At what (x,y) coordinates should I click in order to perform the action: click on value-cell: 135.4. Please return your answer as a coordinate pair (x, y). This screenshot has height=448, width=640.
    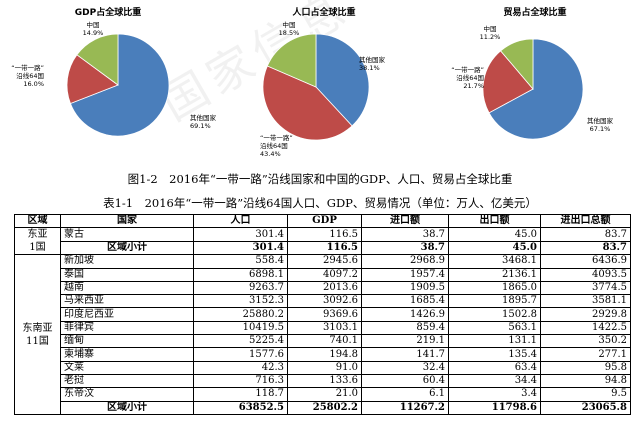
    Looking at the image, I should click on (494, 354).